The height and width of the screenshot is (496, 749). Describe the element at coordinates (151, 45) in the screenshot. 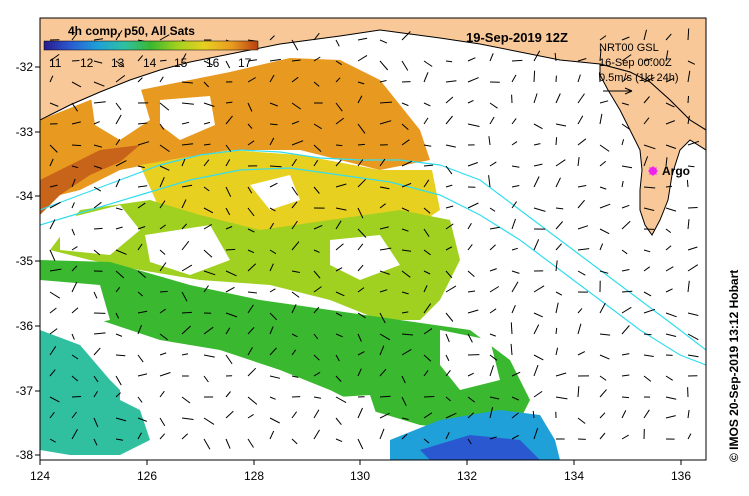

I see `colorbar-gradient` at that location.